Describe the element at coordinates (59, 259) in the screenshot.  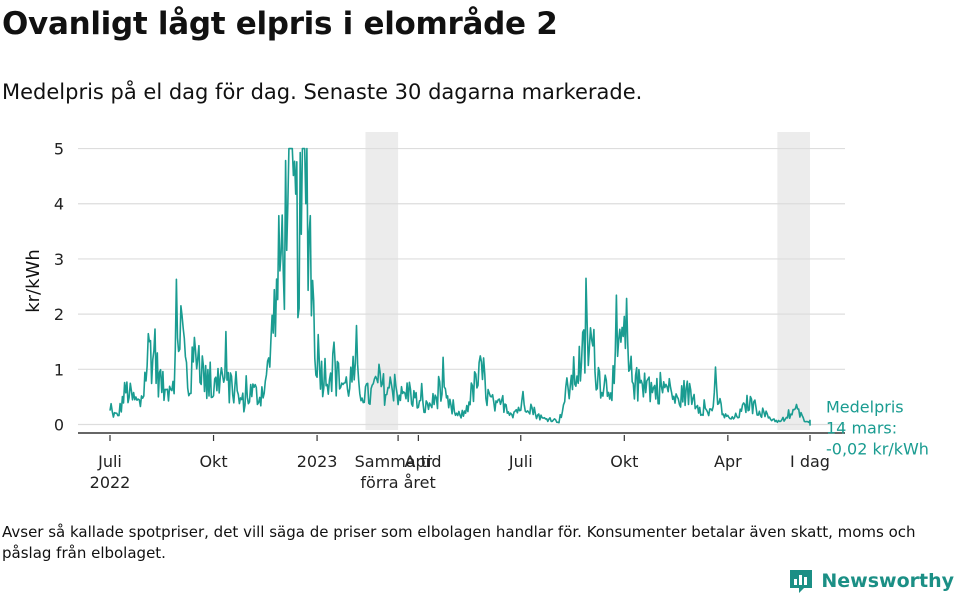
I see `y-tick-3: 3` at that location.